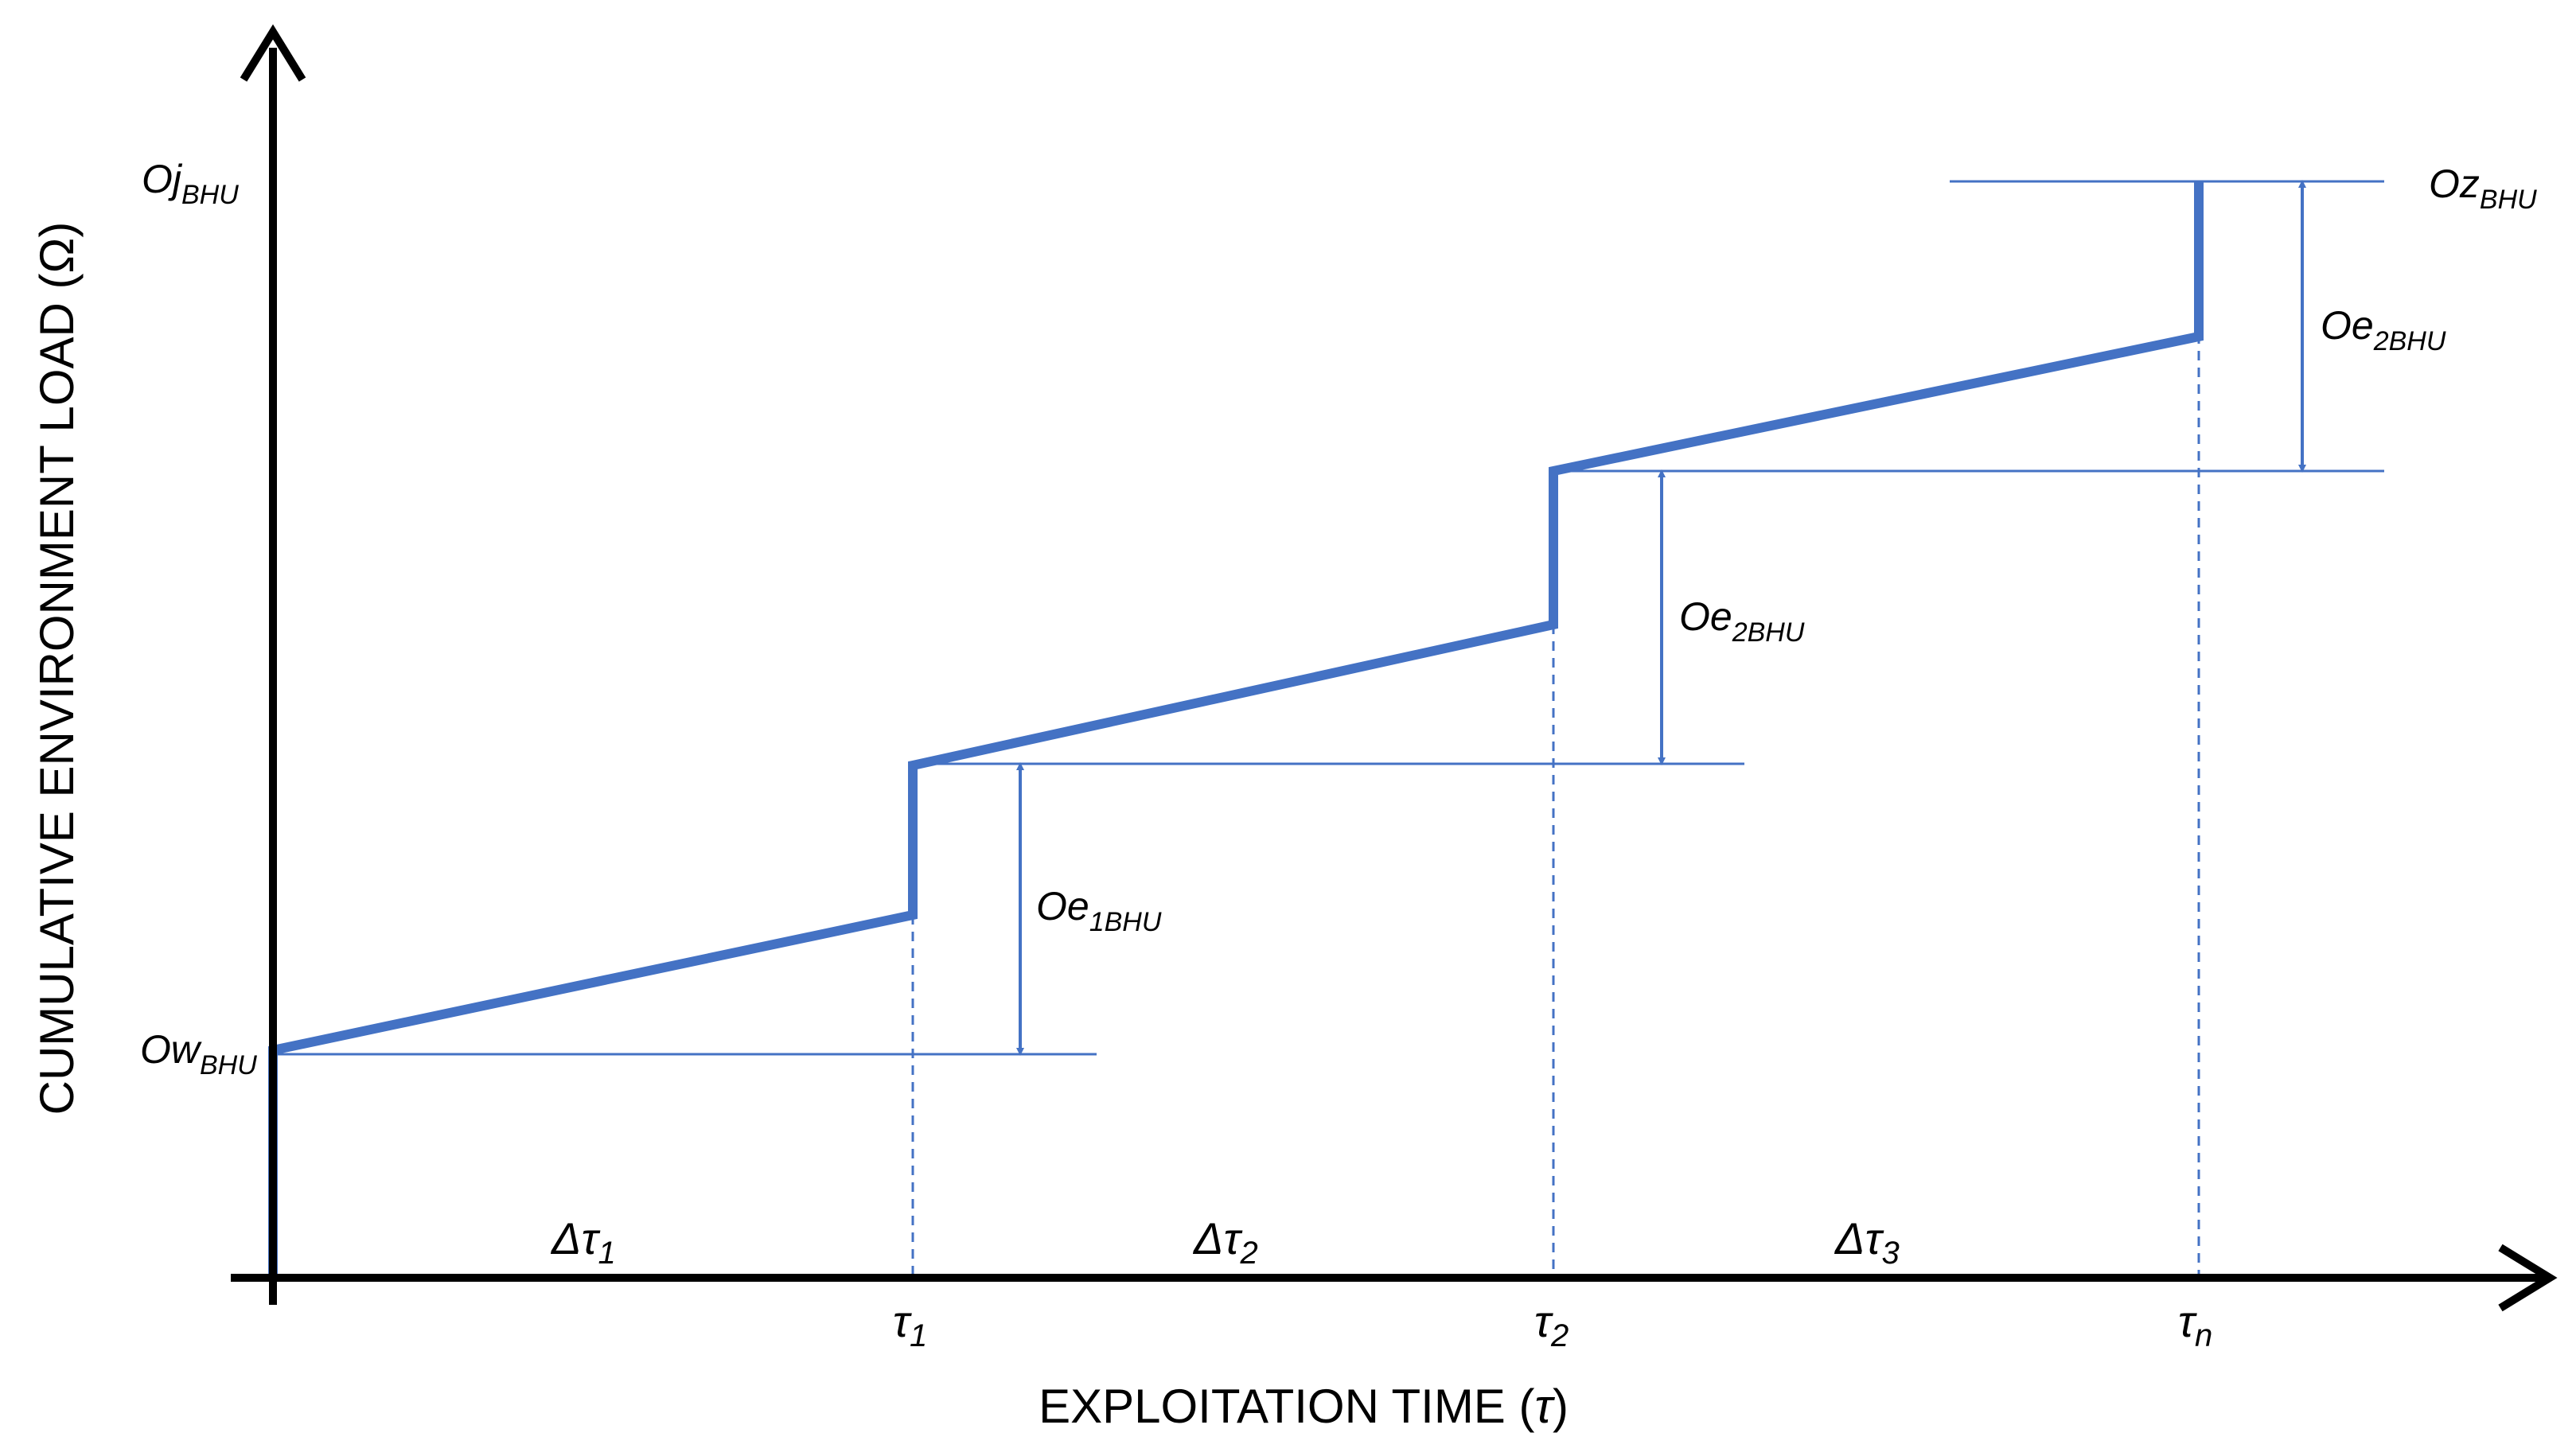  I want to click on x-axis-title-close: ), so click(1561, 1406).